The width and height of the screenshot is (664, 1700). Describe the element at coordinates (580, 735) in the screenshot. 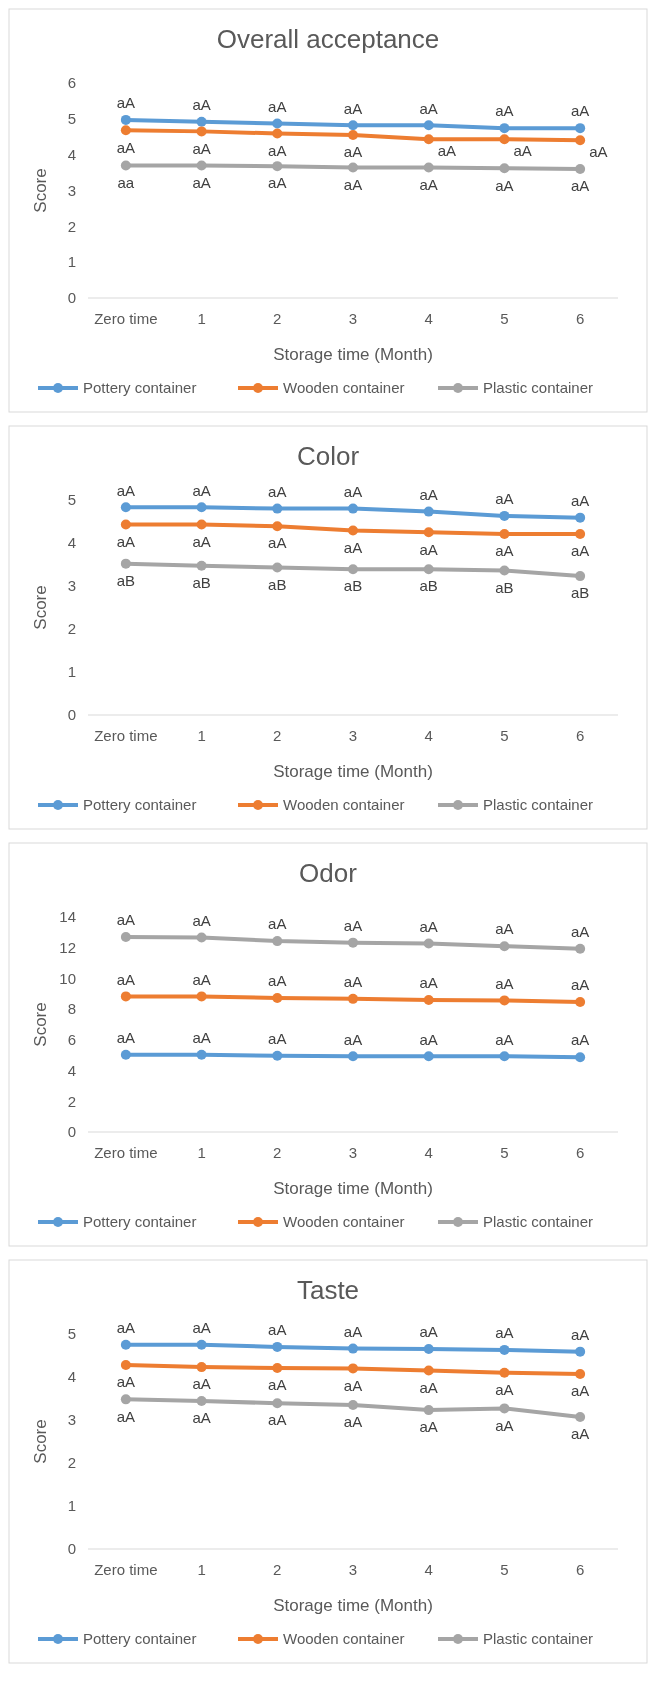

I see `x-tick-label: 6` at that location.